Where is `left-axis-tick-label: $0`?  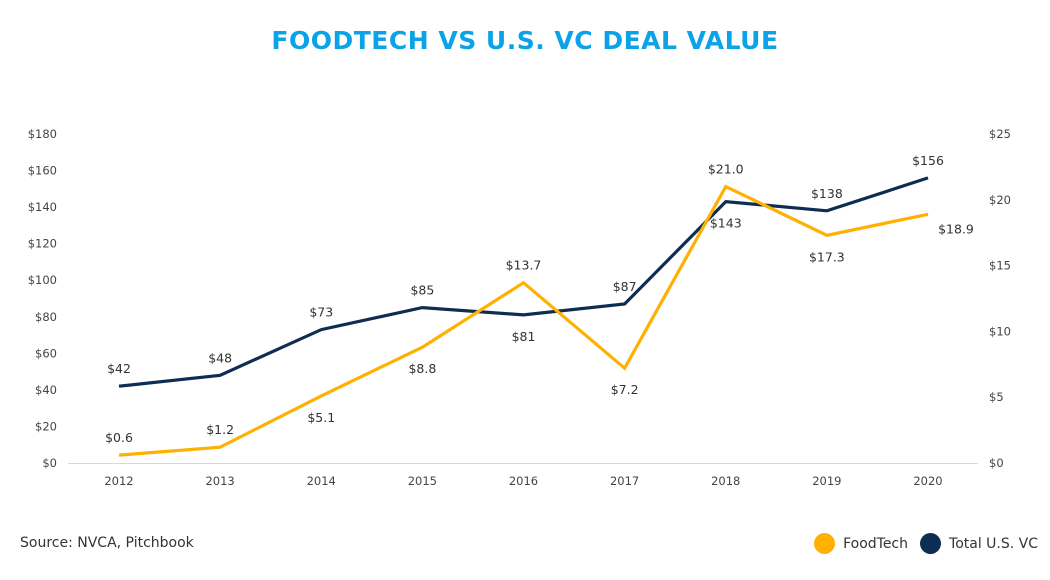
left-axis-tick-label: $0 is located at coordinates (49, 463).